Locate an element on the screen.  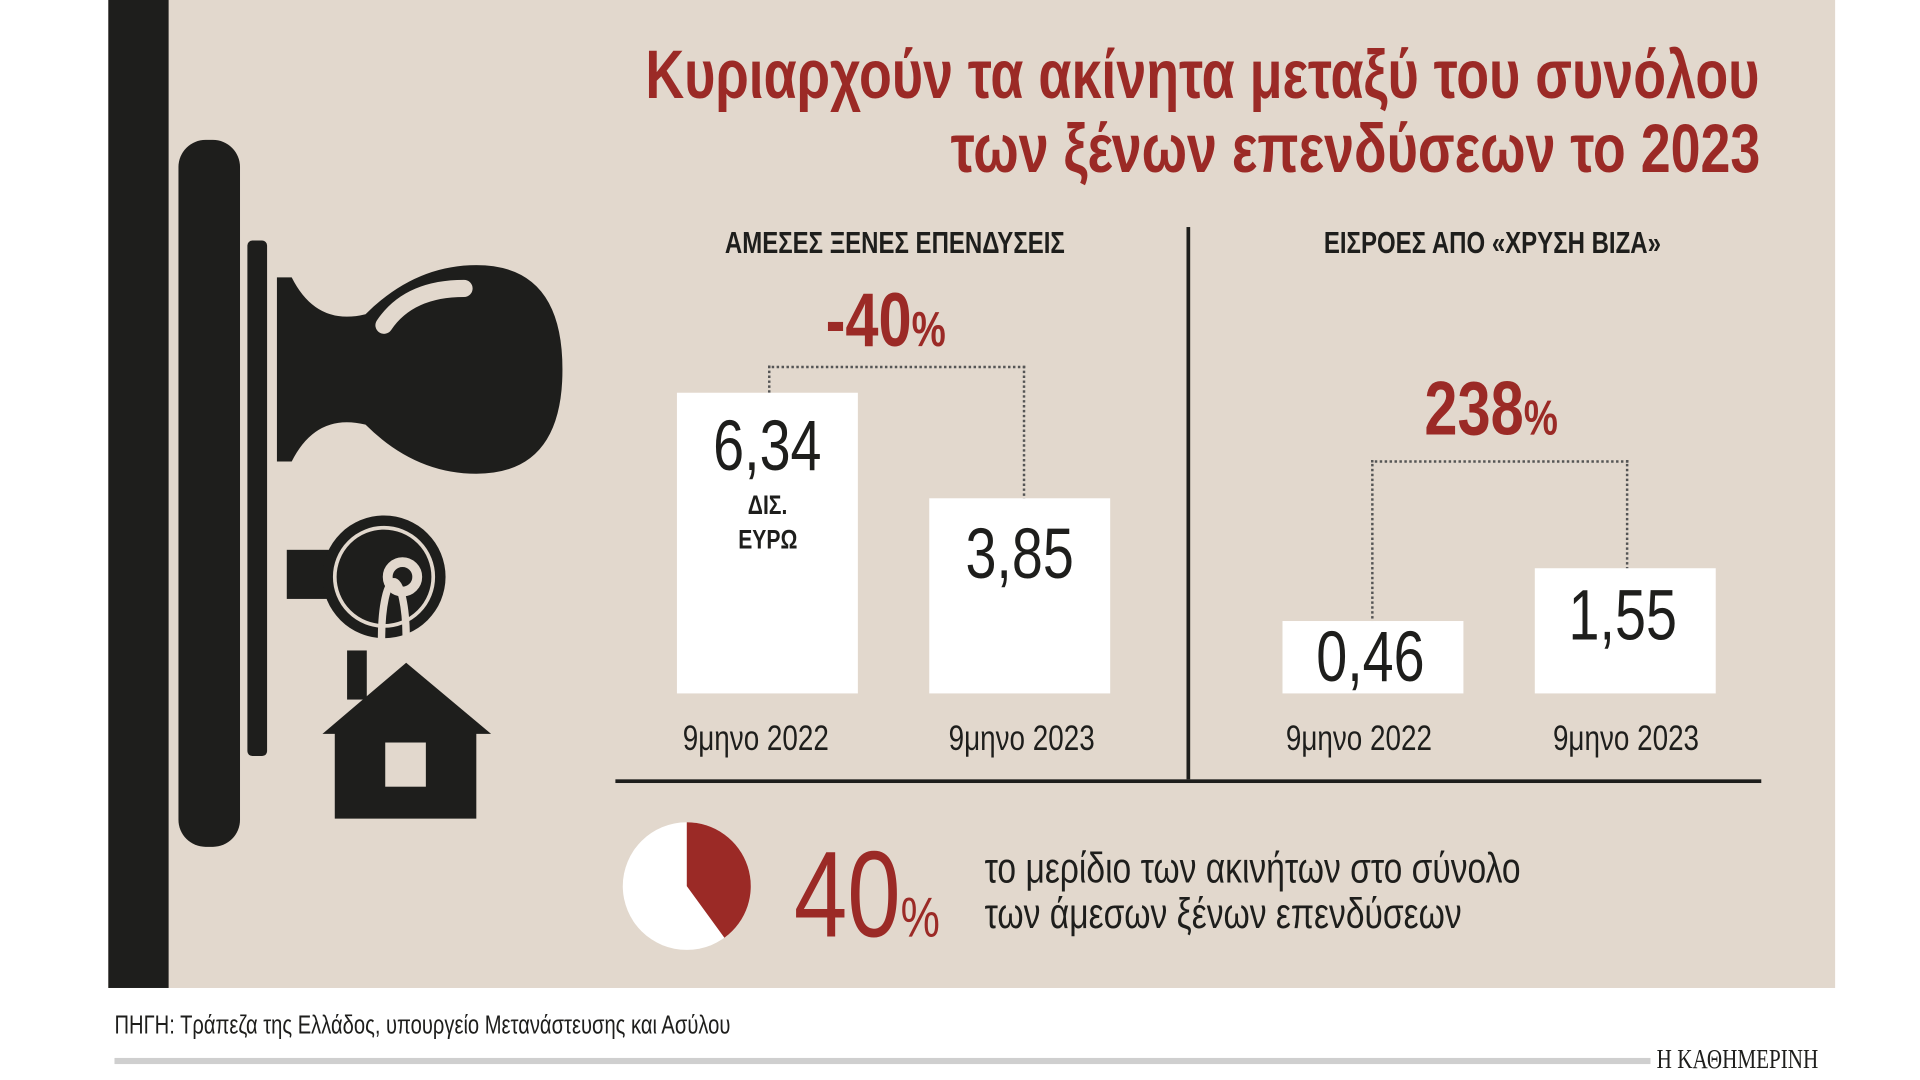
bar-fdi-2022 is located at coordinates (767, 543).